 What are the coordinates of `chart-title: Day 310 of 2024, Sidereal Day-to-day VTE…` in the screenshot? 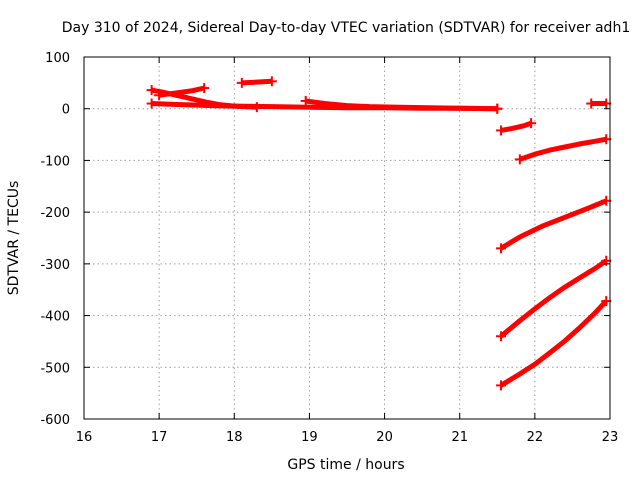 It's located at (346, 28).